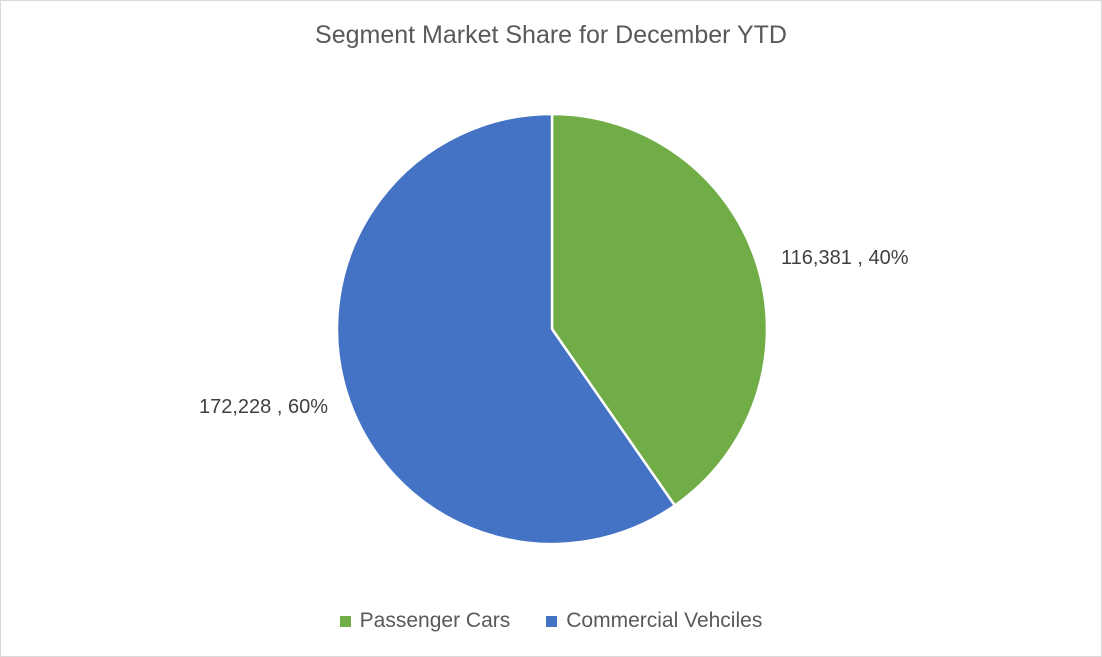 Image resolution: width=1102 pixels, height=657 pixels. I want to click on pie-slice-passenger-cars, so click(659, 309).